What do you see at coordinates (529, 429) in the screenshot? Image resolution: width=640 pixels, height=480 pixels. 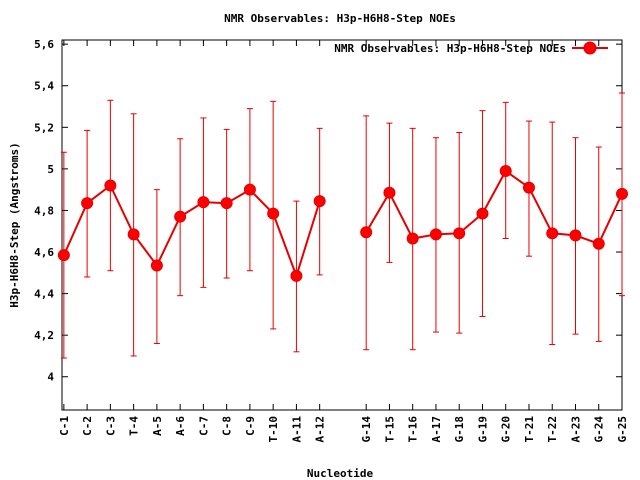 I see `x-tick-label: T-21` at bounding box center [529, 429].